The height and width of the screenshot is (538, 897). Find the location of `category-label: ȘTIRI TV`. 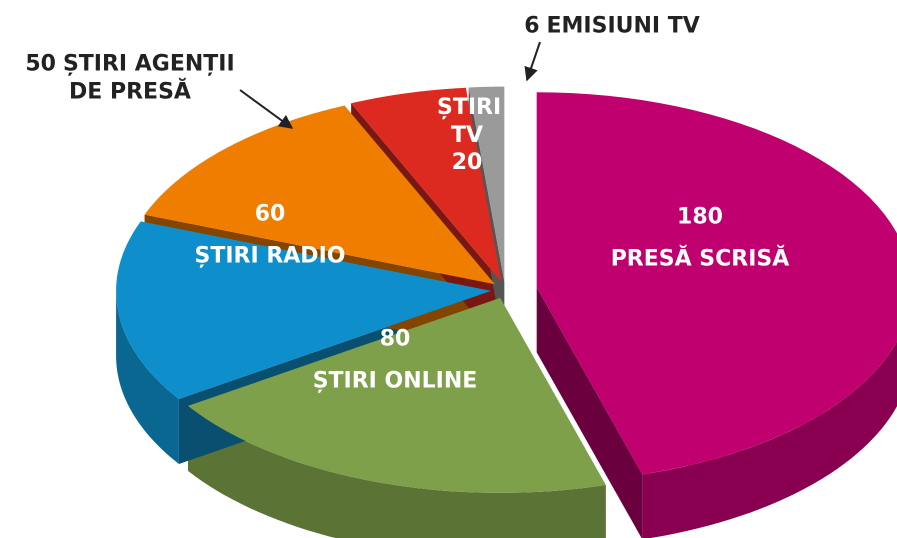

category-label: ȘTIRI TV is located at coordinates (469, 121).